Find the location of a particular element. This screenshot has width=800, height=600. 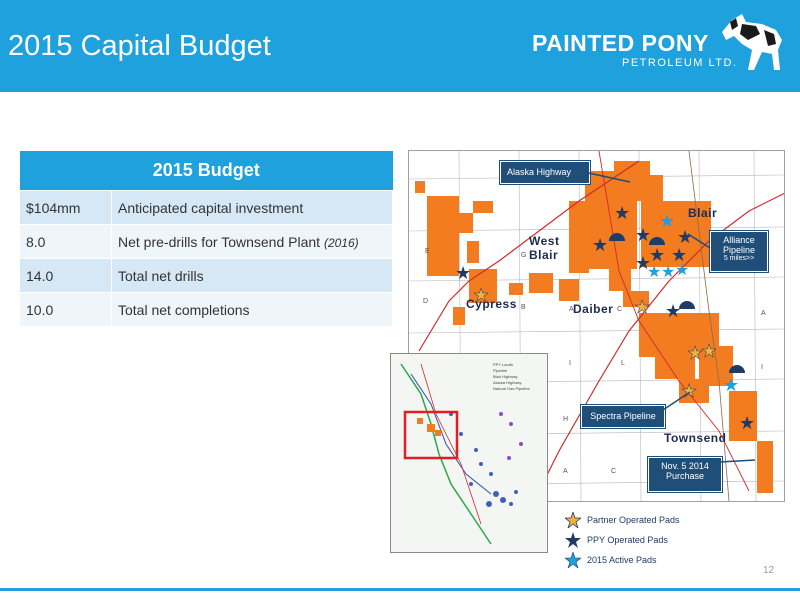

budget-description: Net pre-drills for Townsend Plant (2016) is located at coordinates (252, 241).